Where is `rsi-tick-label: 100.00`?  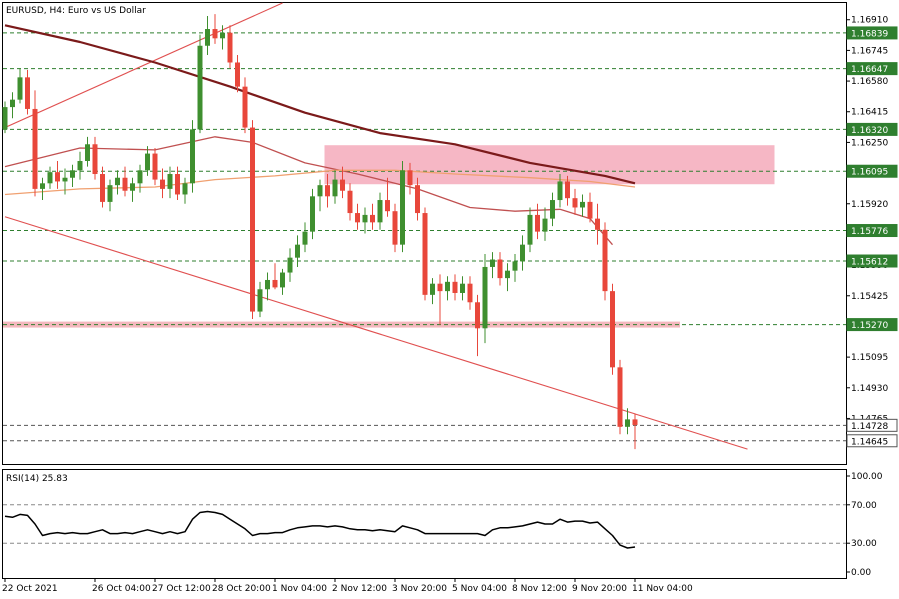 rsi-tick-label: 100.00 is located at coordinates (867, 477).